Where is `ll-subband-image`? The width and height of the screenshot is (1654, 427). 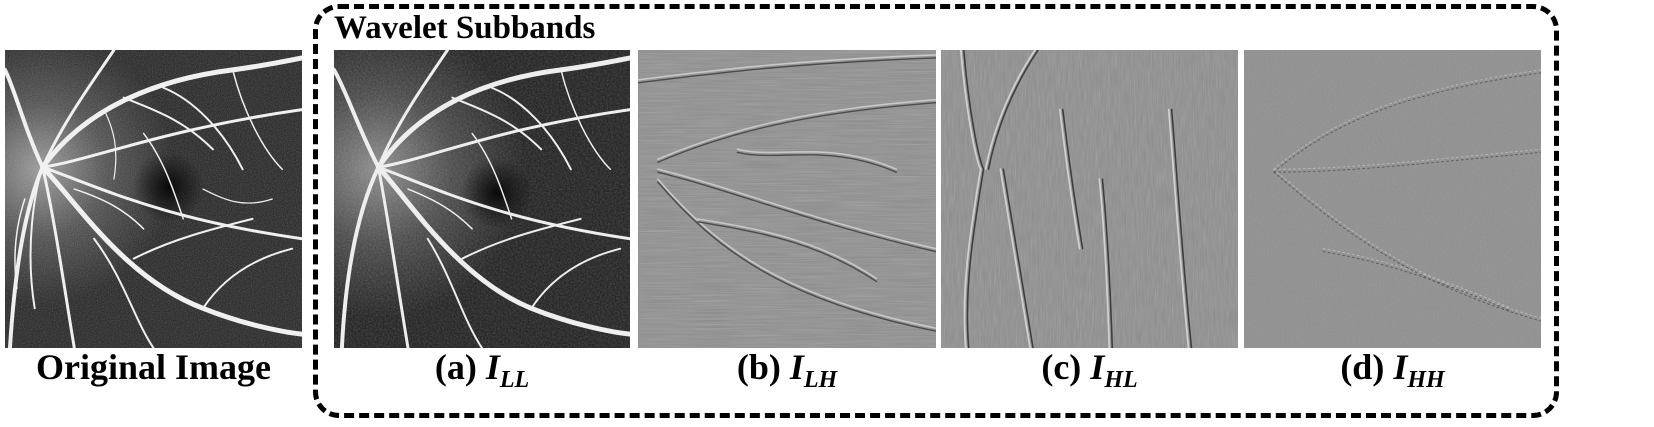 ll-subband-image is located at coordinates (482, 199).